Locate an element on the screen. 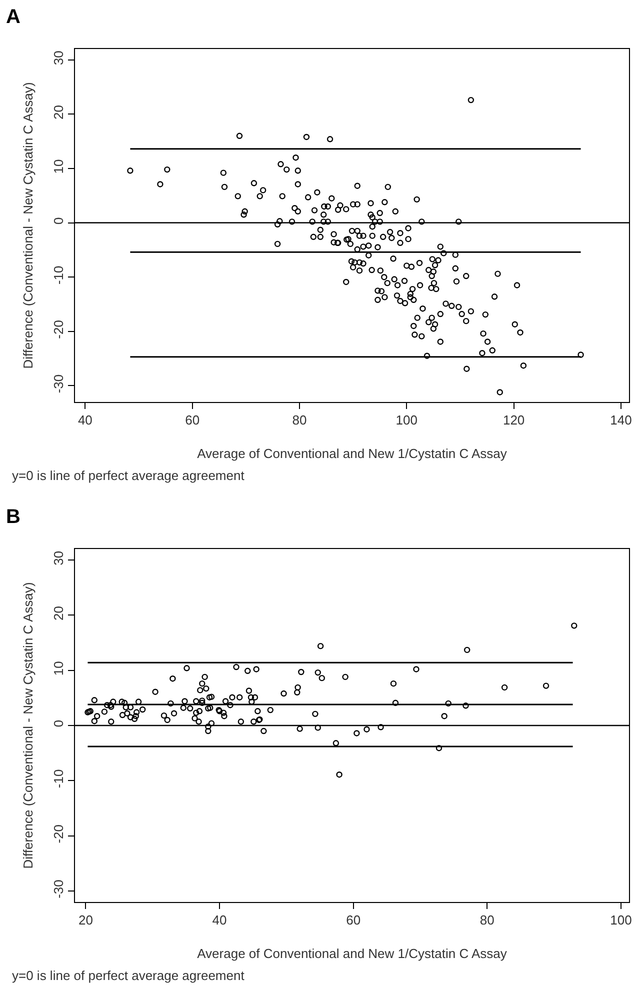  x-tick-label: 120 is located at coordinates (513, 420).